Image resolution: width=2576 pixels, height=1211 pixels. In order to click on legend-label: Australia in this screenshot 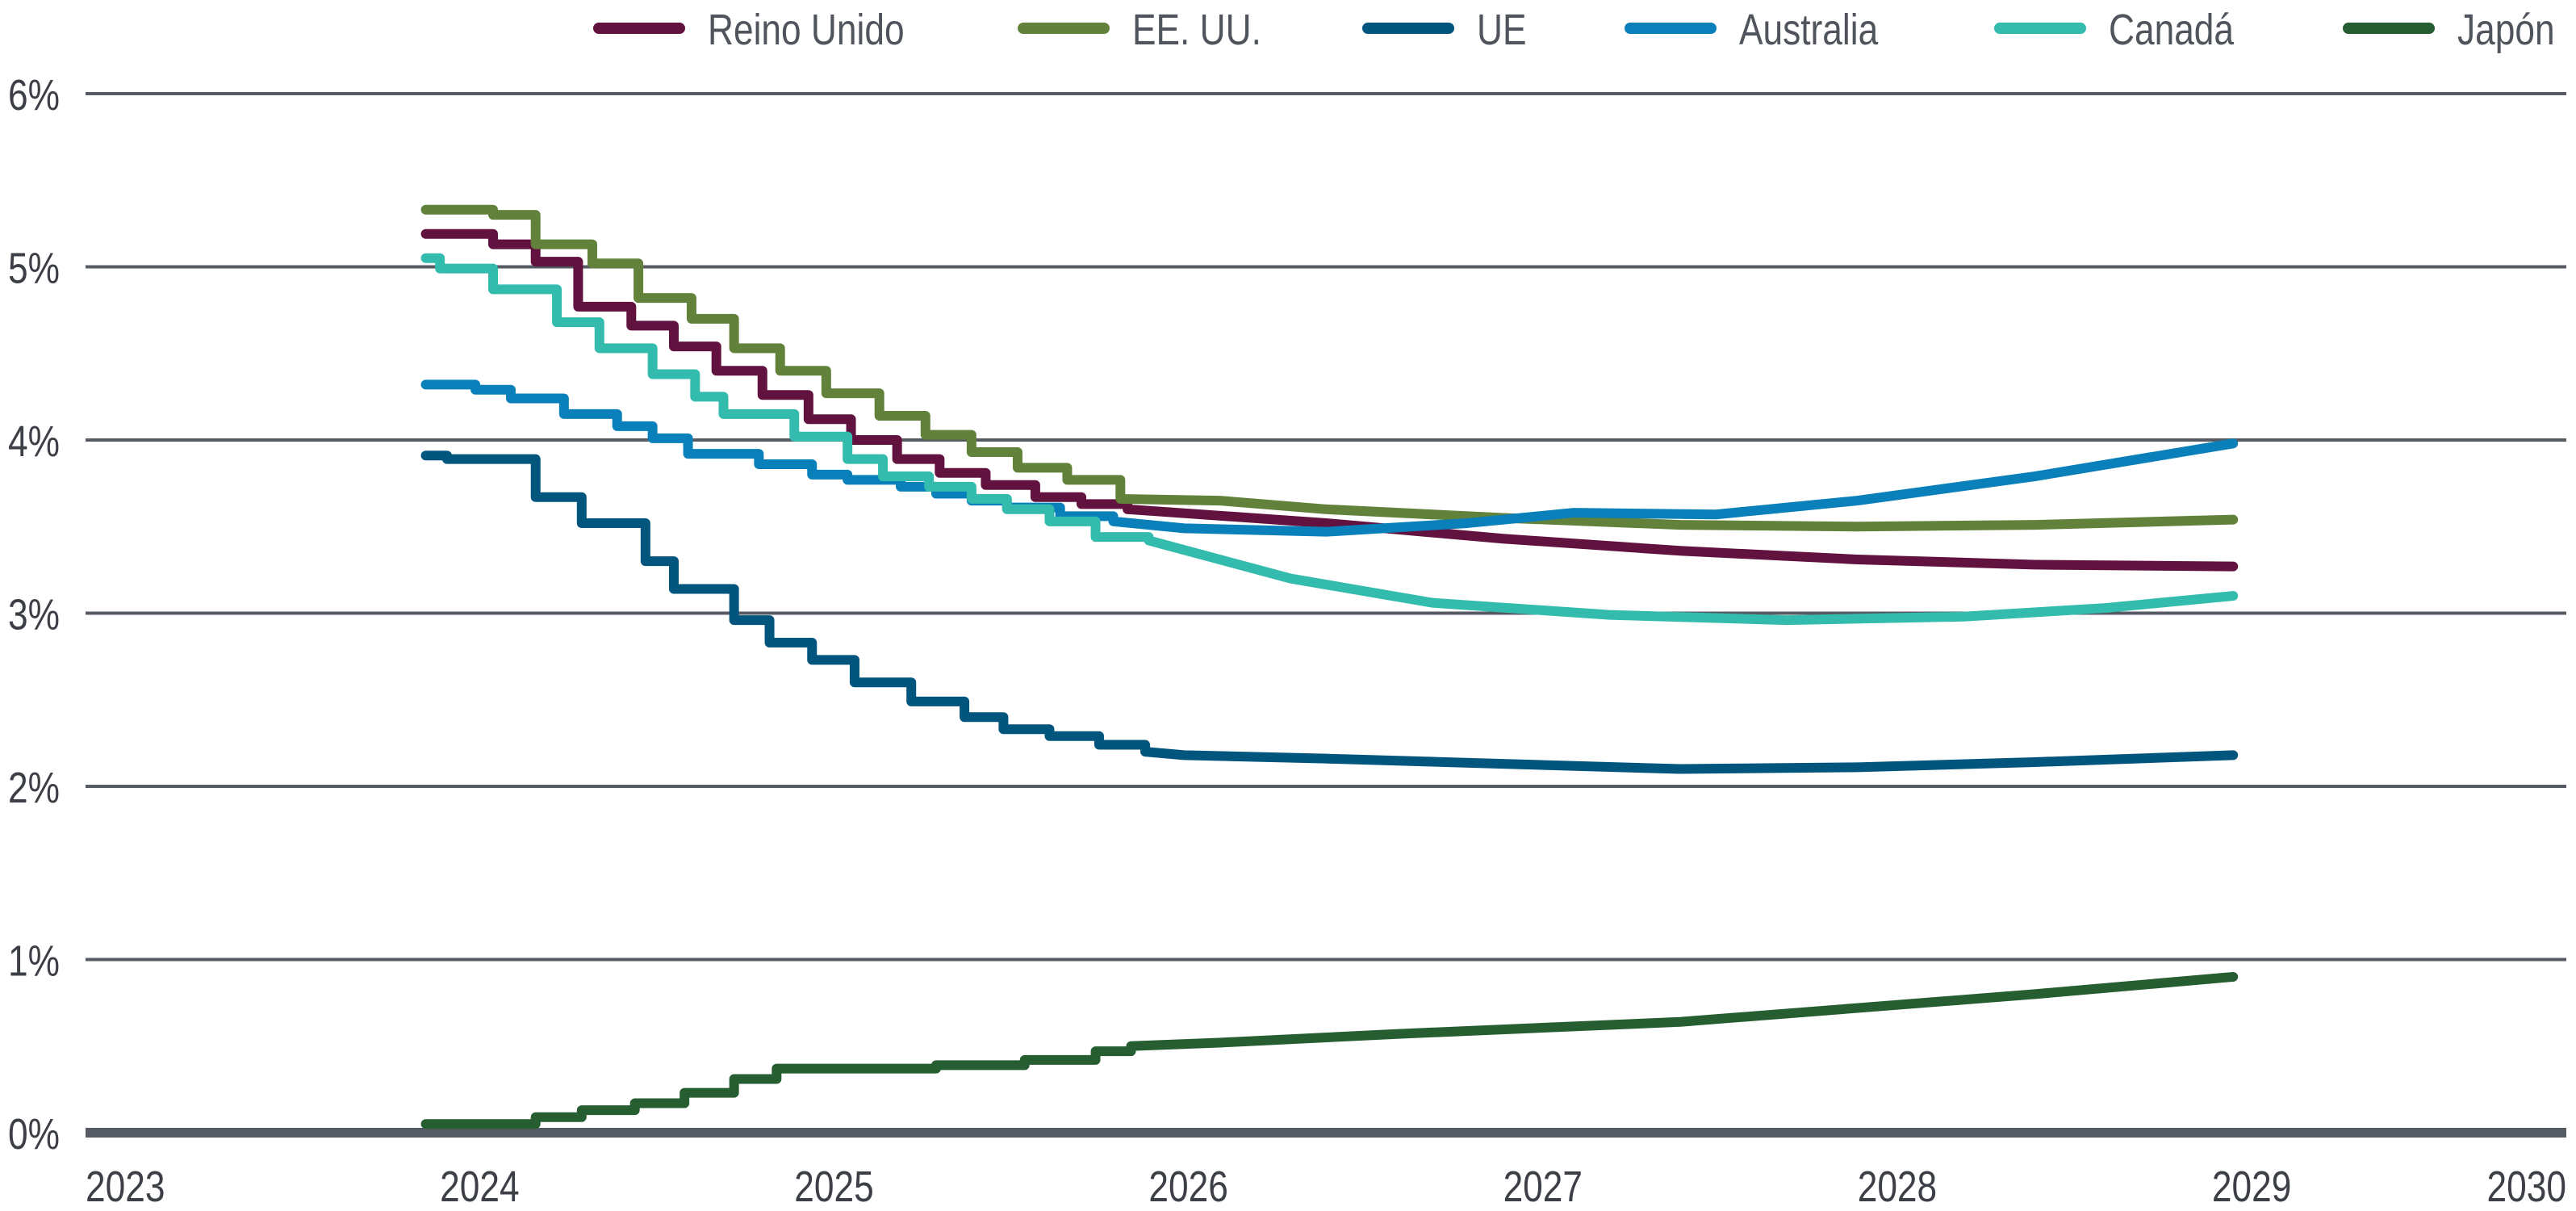, I will do `click(1809, 30)`.